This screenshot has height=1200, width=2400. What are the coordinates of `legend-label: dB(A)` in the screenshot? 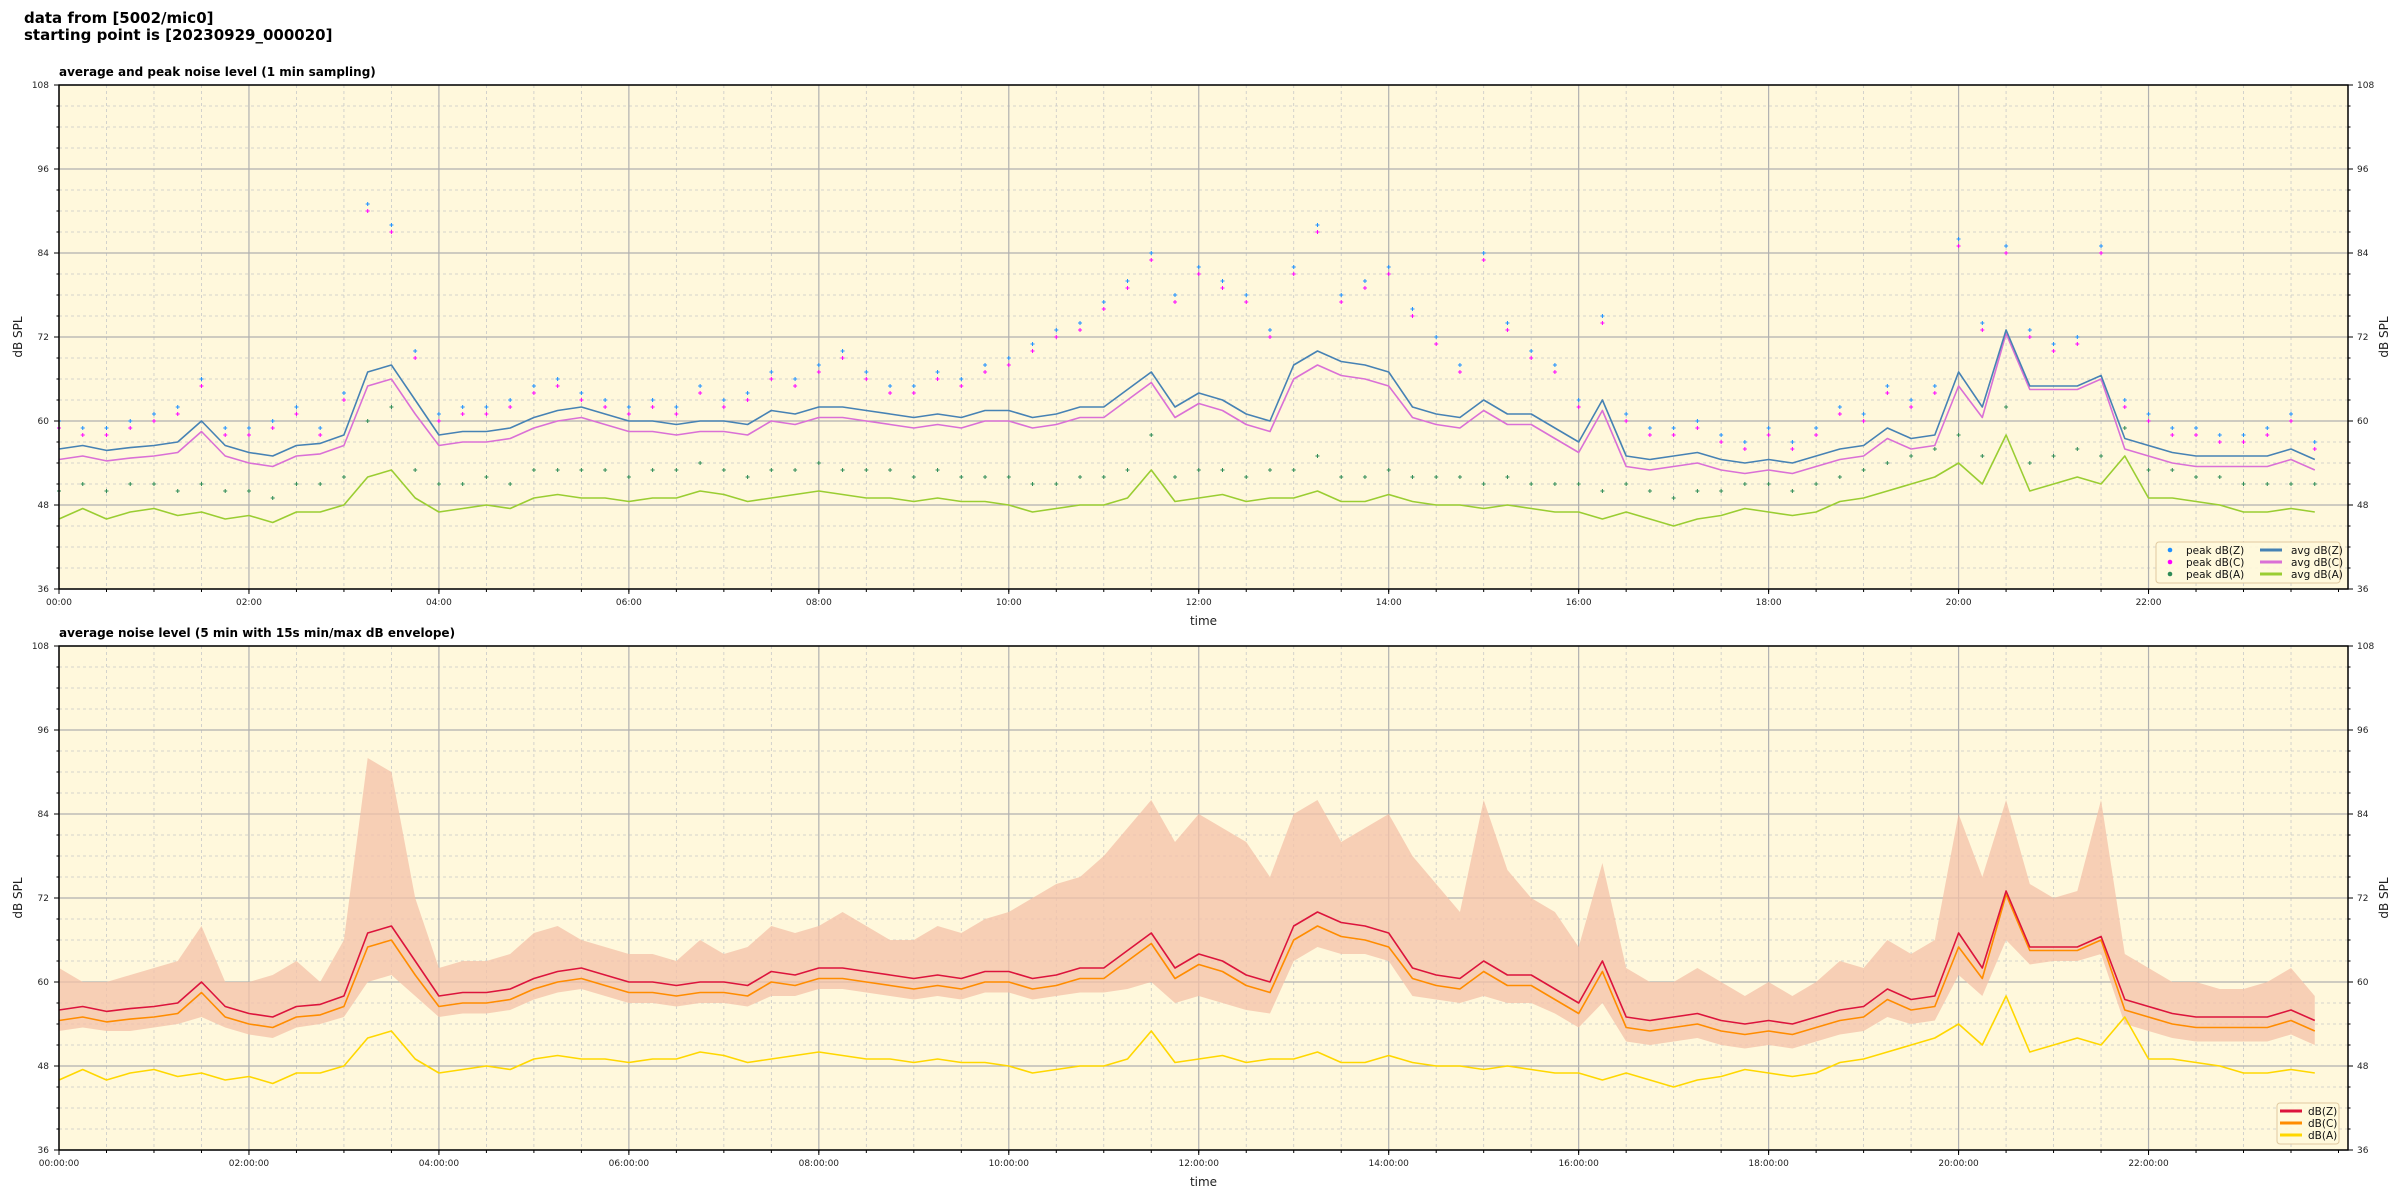 It's located at (2322, 1136).